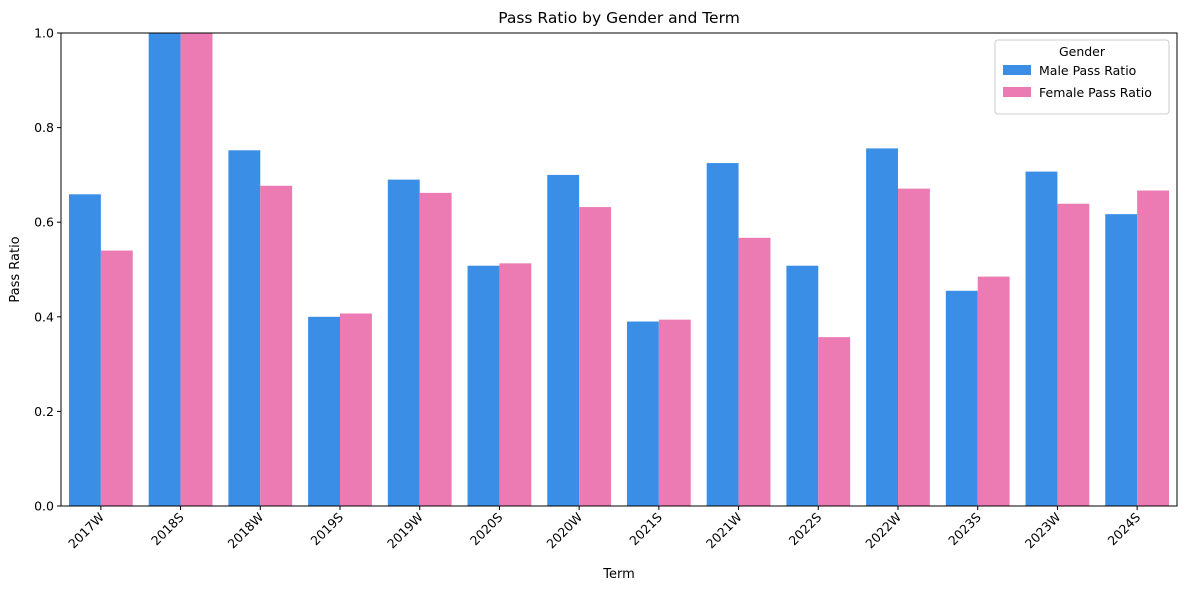 This screenshot has width=1189, height=590. Describe the element at coordinates (1077, 81) in the screenshot. I see `legend-items: Male Pass Ratio Female Pass Ratio` at that location.